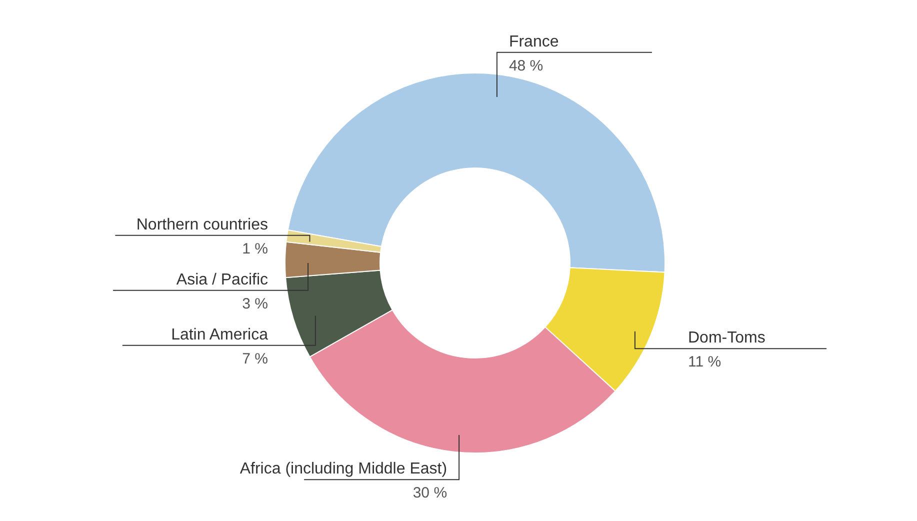 The image size is (917, 521). Describe the element at coordinates (222, 279) in the screenshot. I see `slice-label: Asia / Pacific` at that location.